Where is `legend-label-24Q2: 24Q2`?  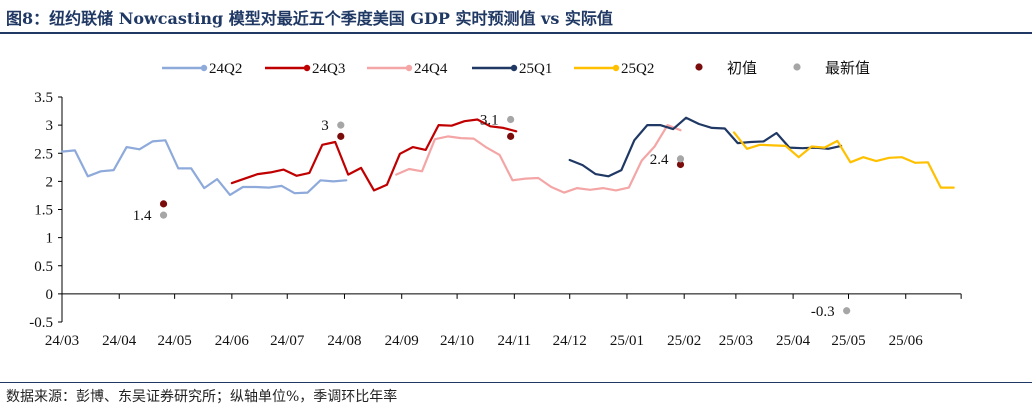
legend-label-24Q2: 24Q2 is located at coordinates (225, 69).